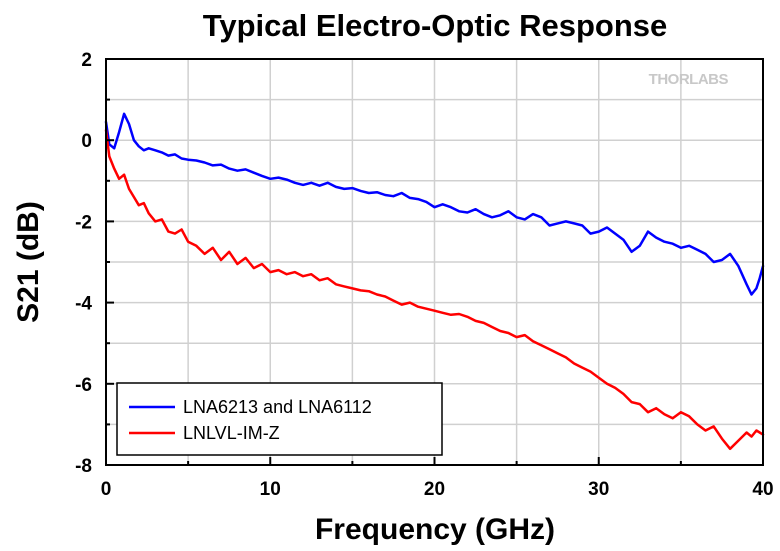 The height and width of the screenshot is (551, 780). I want to click on chart-title: Typical Electro-Optic Response, so click(435, 25).